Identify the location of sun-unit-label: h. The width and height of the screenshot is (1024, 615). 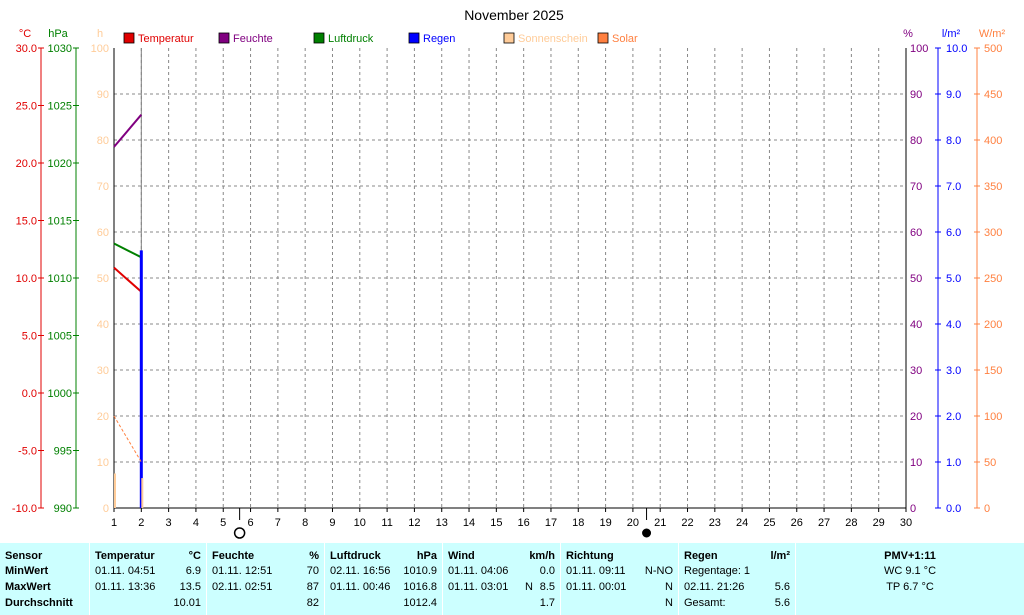
(100, 34).